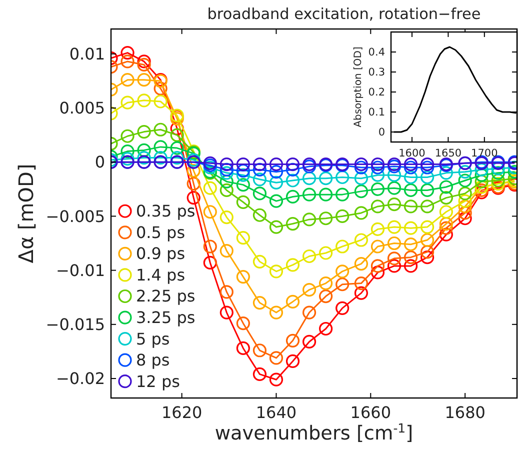 This screenshot has width=518, height=459. What do you see at coordinates (465, 412) in the screenshot?
I see `x-tick-label: 1680` at bounding box center [465, 412].